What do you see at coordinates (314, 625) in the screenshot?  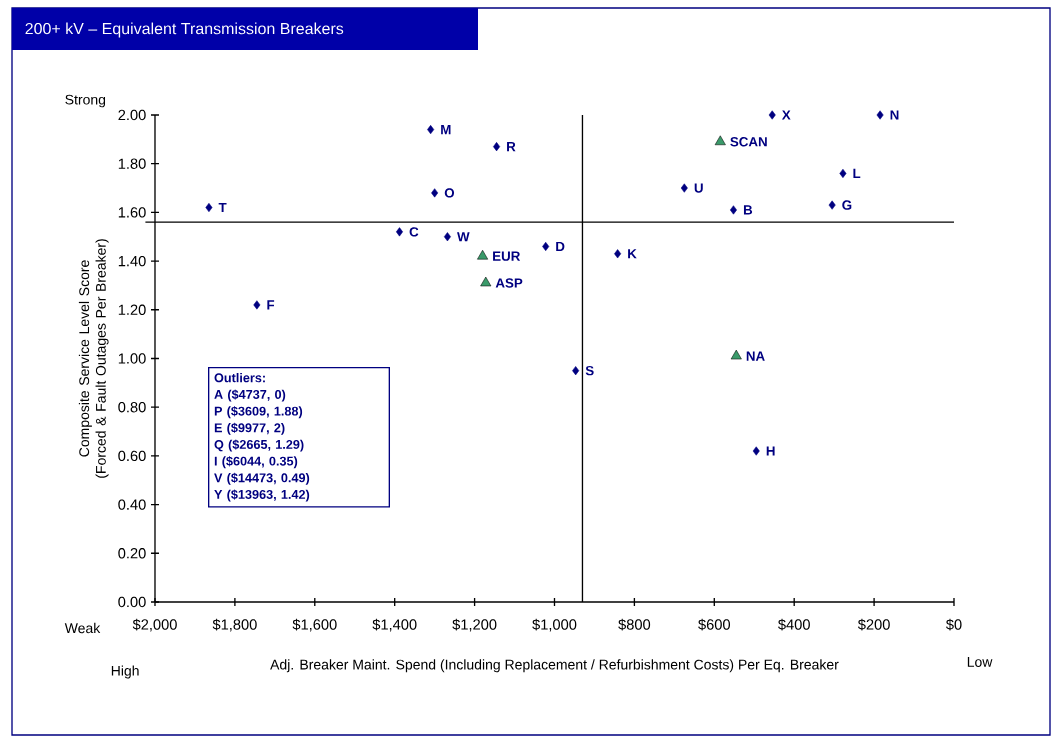 I see `x-tick-label: $1,600` at bounding box center [314, 625].